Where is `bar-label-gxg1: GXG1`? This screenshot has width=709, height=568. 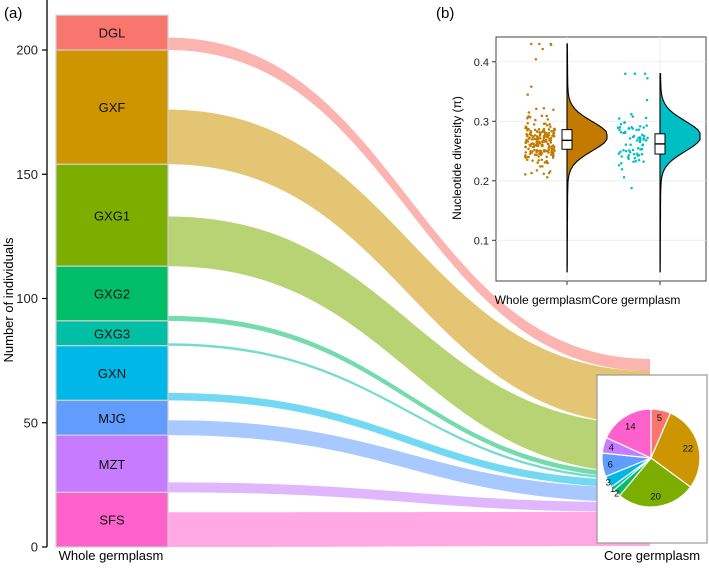
bar-label-gxg1: GXG1 is located at coordinates (112, 215).